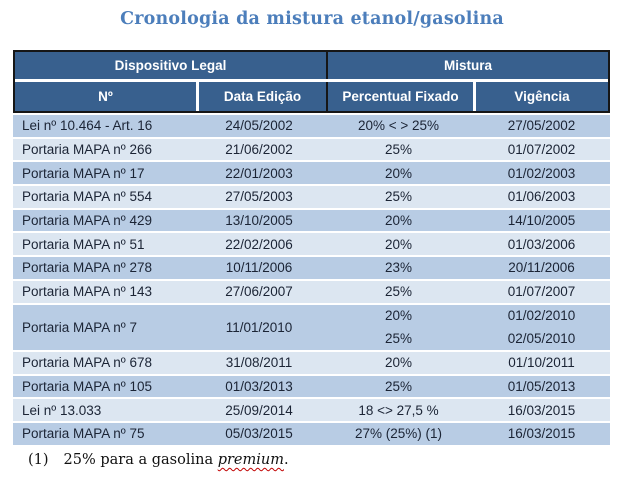 The height and width of the screenshot is (482, 624). What do you see at coordinates (140, 460) in the screenshot?
I see `footnote-text: 25% para a gasolina` at bounding box center [140, 460].